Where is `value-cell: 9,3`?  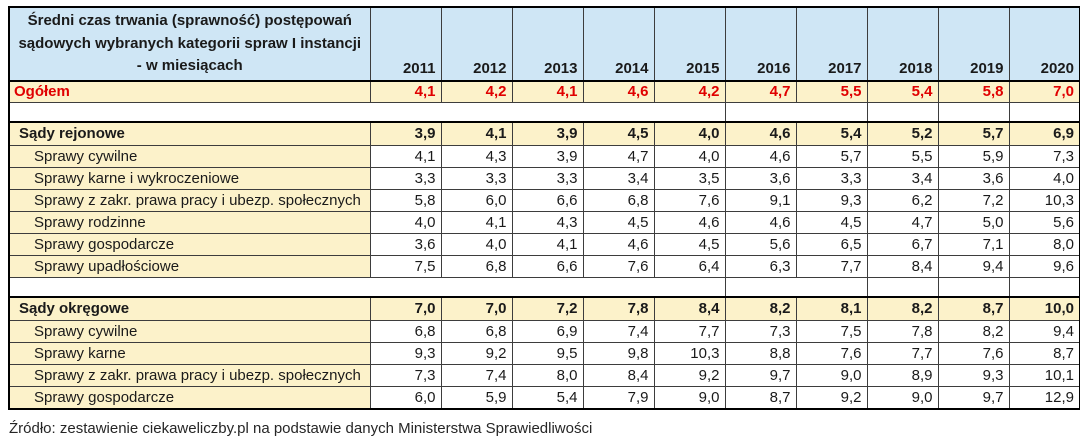
value-cell: 9,3 is located at coordinates (973, 375).